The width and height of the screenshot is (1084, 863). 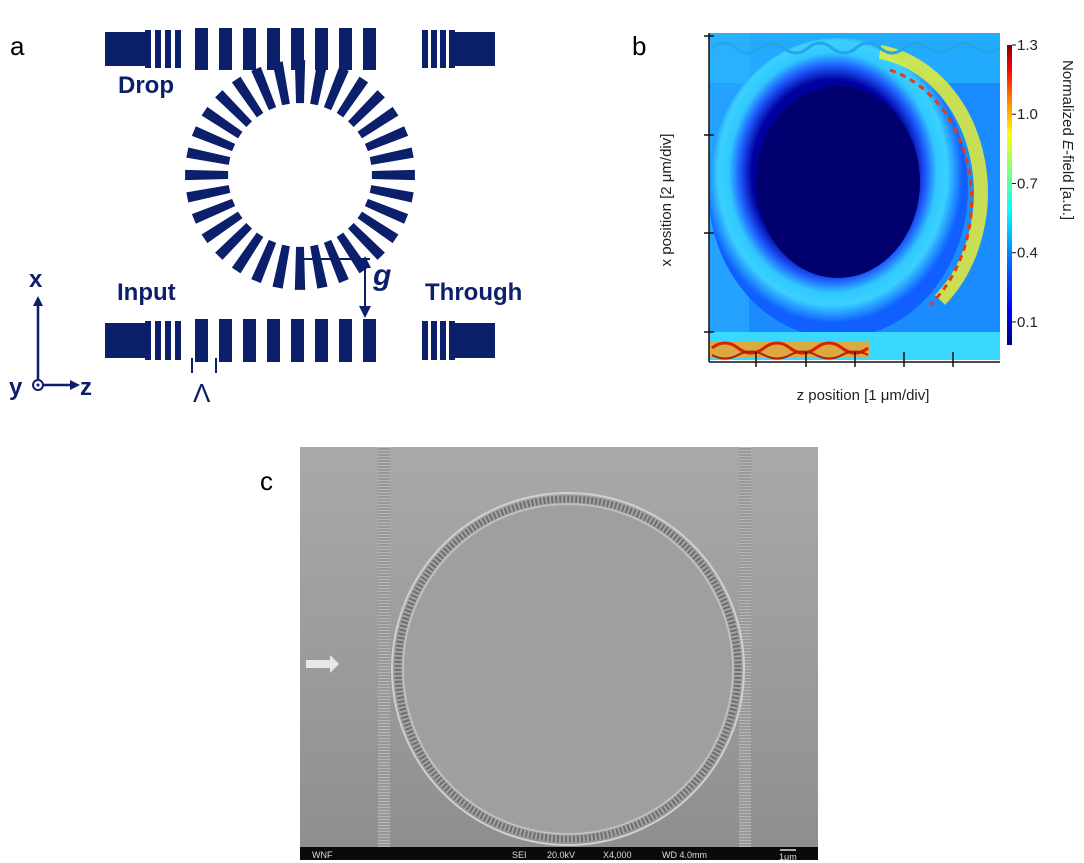 What do you see at coordinates (473, 292) in the screenshot?
I see `through-label: Through` at bounding box center [473, 292].